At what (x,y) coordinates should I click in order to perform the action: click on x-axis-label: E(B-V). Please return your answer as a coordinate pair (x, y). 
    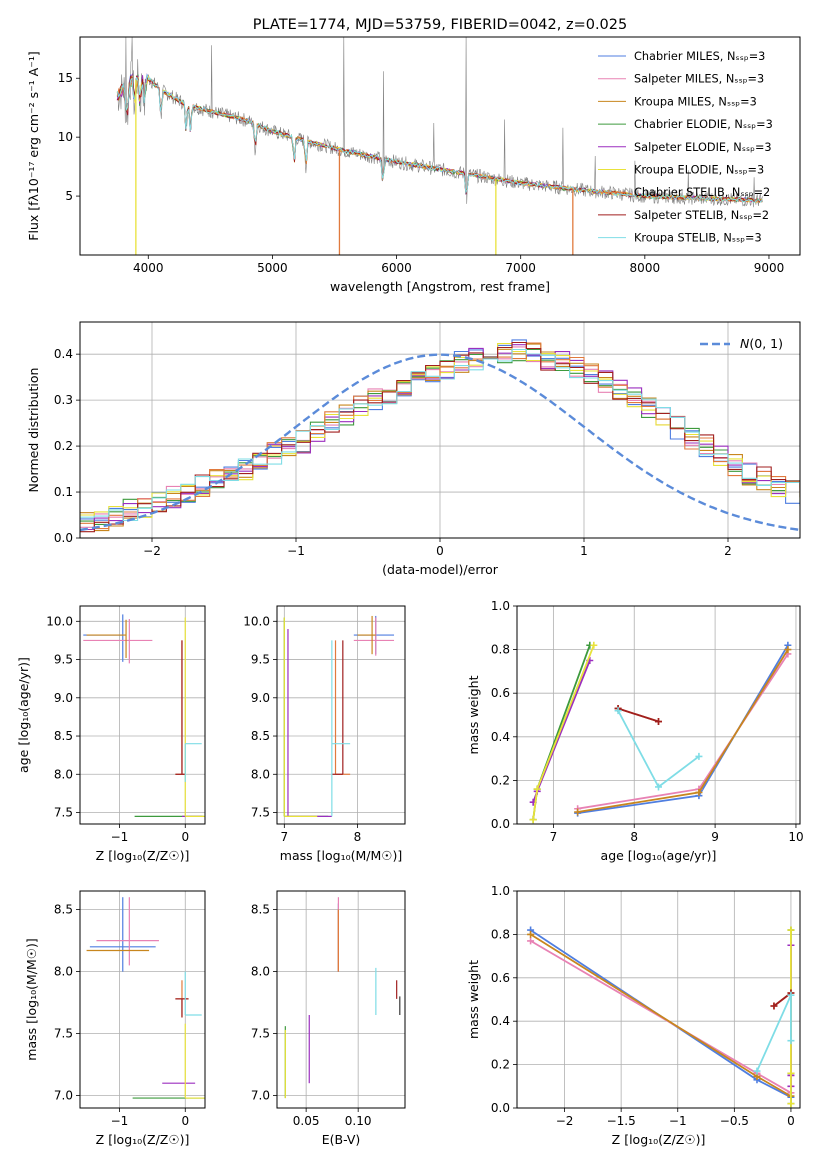
    Looking at the image, I should click on (341, 1139).